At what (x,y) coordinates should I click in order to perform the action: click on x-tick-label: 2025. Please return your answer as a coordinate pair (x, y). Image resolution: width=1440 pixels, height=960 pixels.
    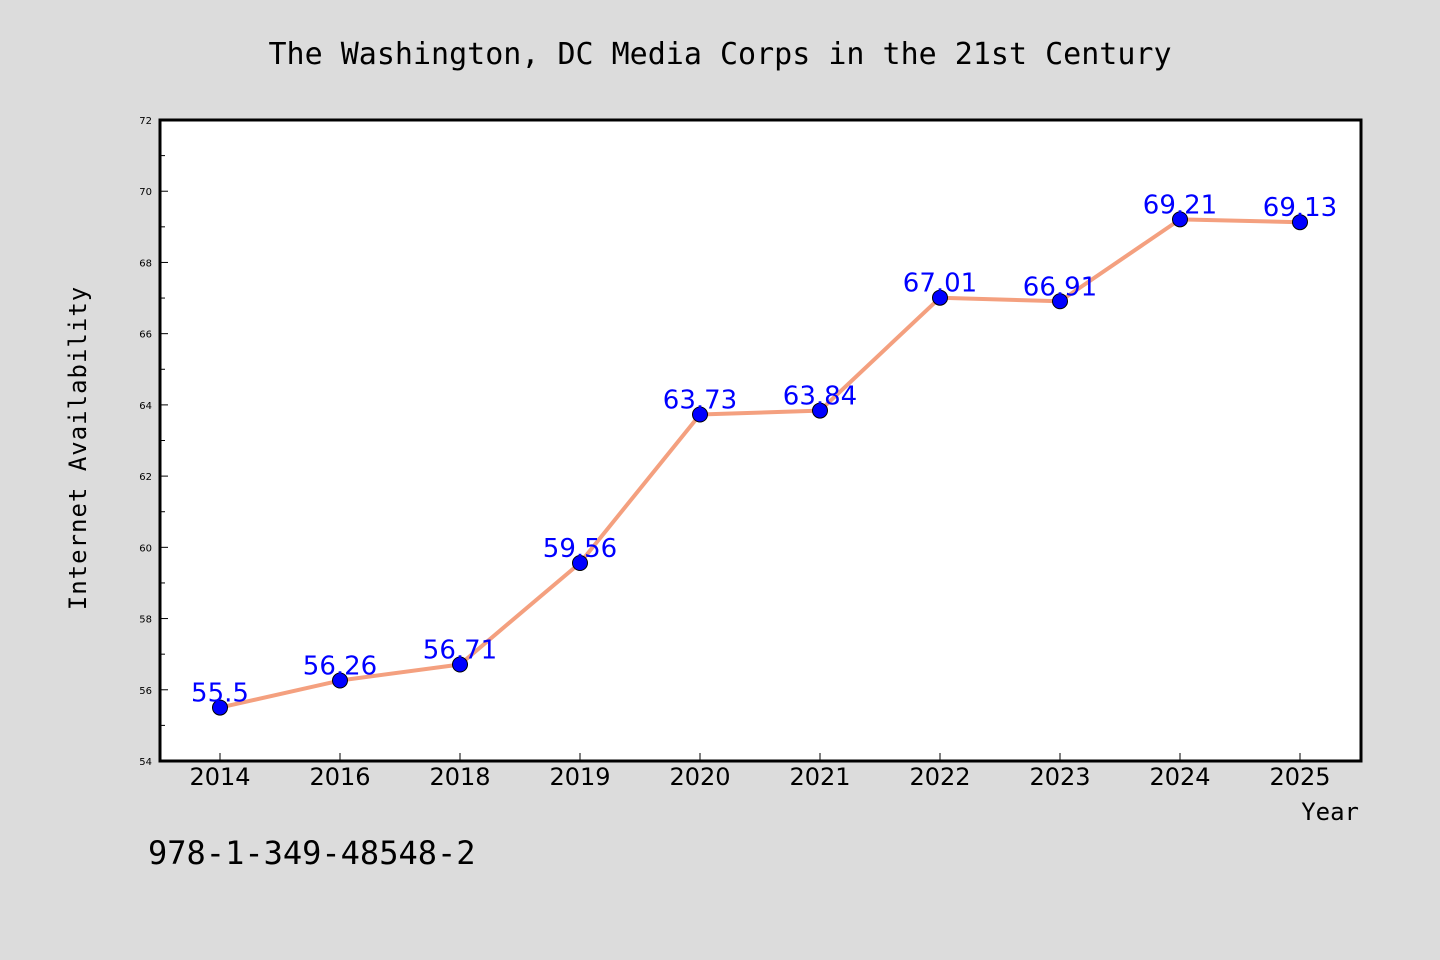
    Looking at the image, I should click on (1299, 777).